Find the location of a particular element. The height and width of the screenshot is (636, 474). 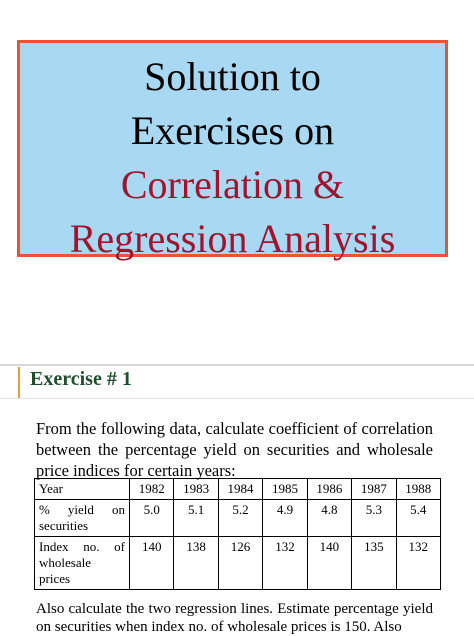

title-line-4: Regression Analysis is located at coordinates (232, 238).